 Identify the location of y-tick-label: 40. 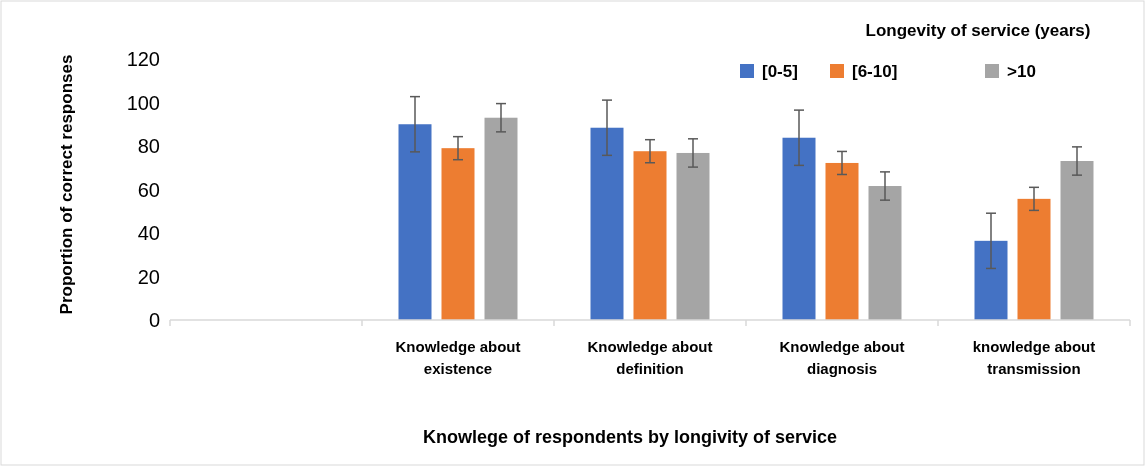
(148, 233).